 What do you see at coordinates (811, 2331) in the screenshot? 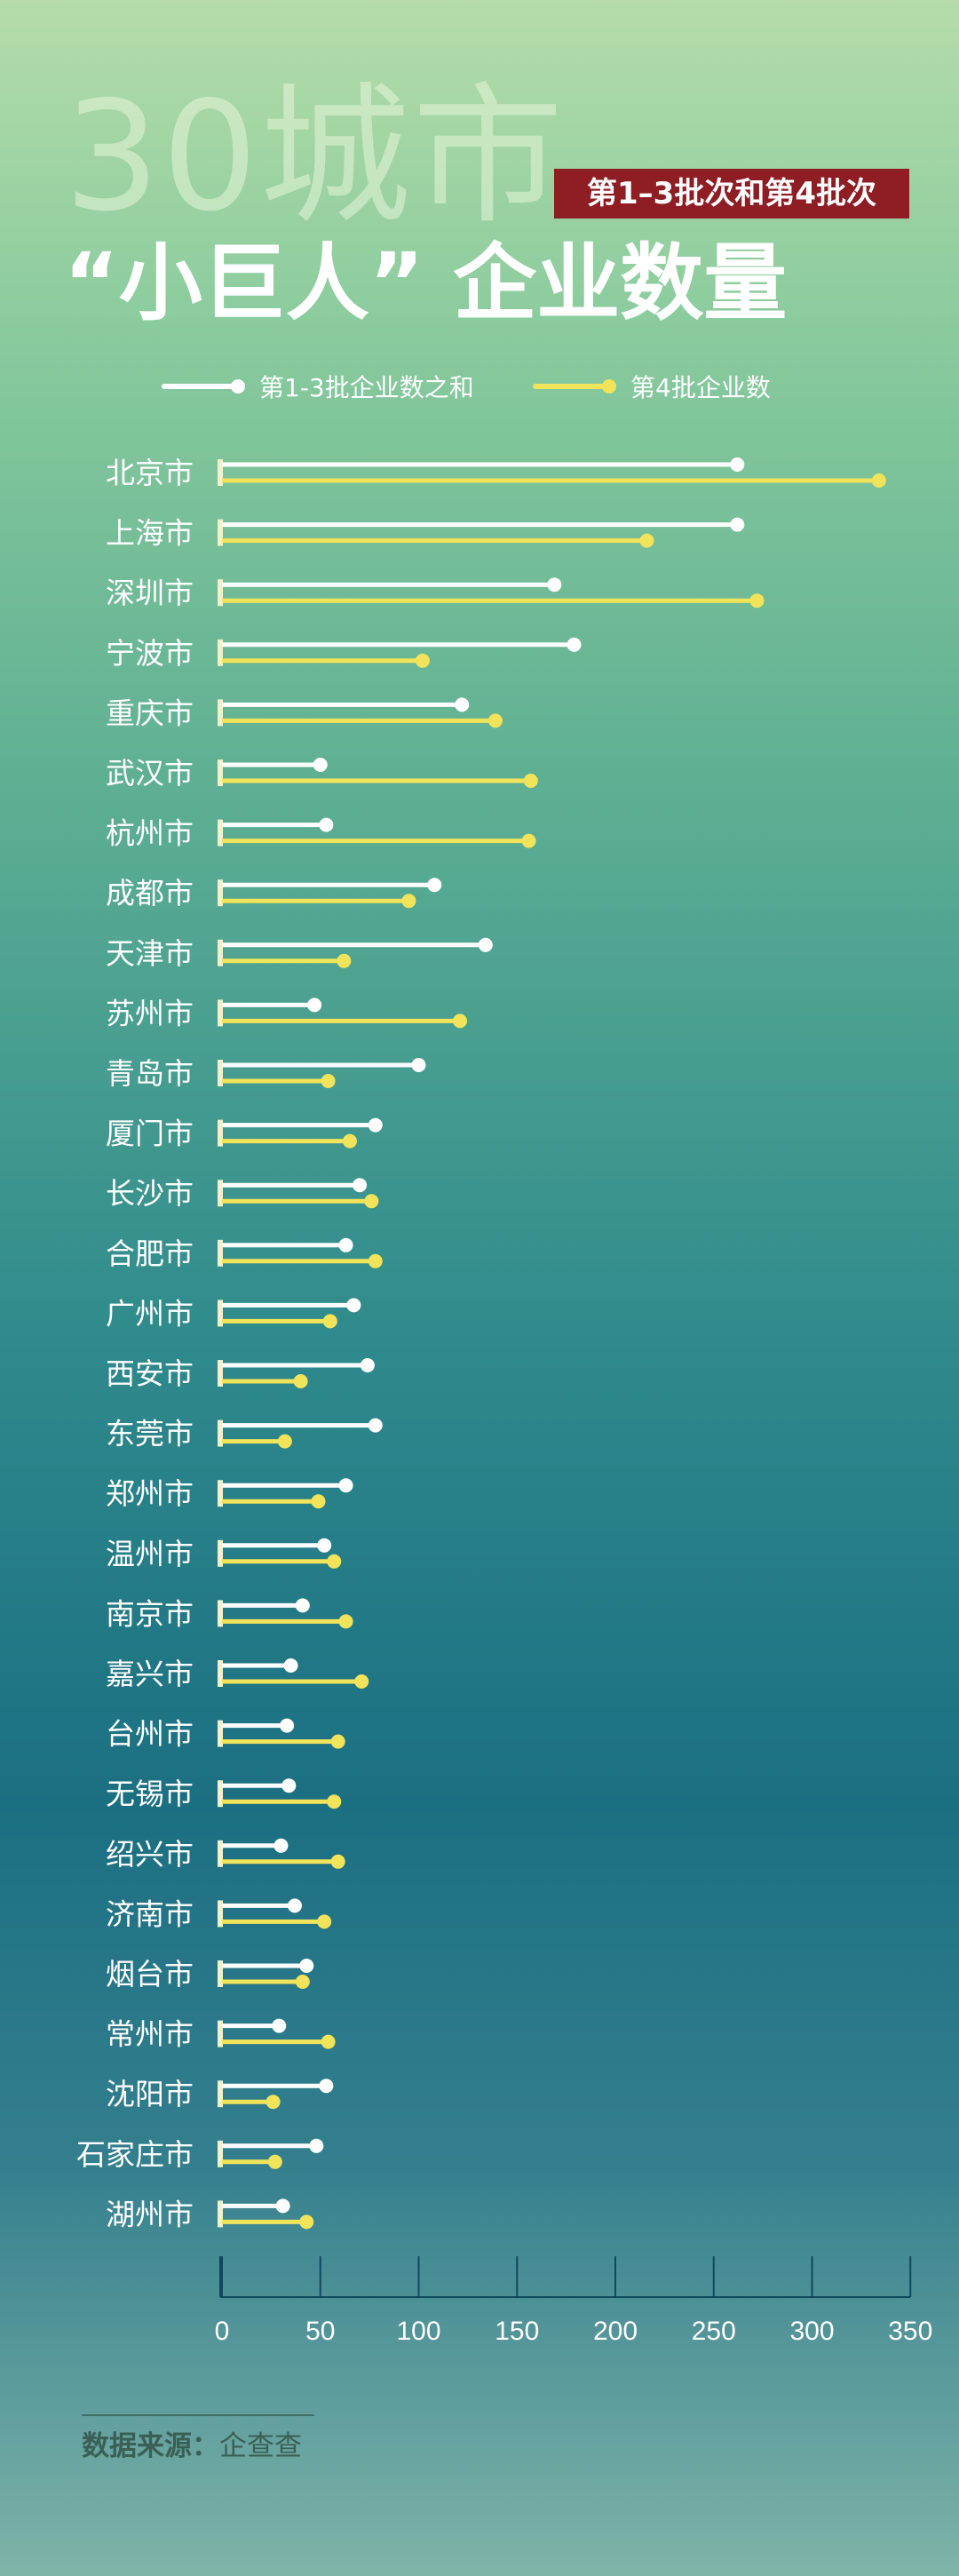
I see `x-tick-label: 300` at bounding box center [811, 2331].